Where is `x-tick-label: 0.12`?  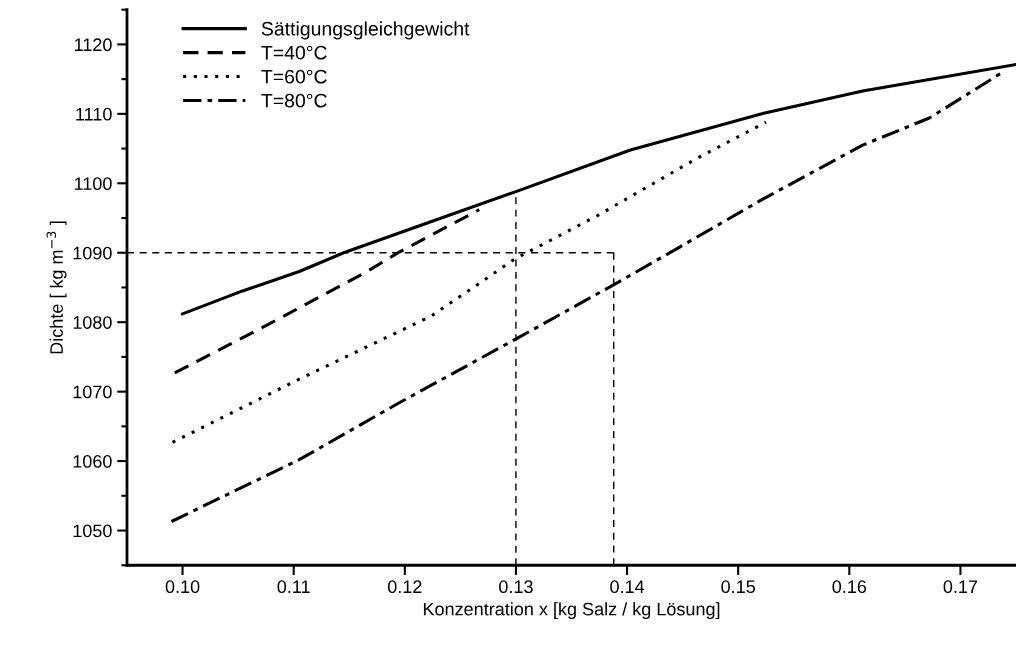 x-tick-label: 0.12 is located at coordinates (404, 587).